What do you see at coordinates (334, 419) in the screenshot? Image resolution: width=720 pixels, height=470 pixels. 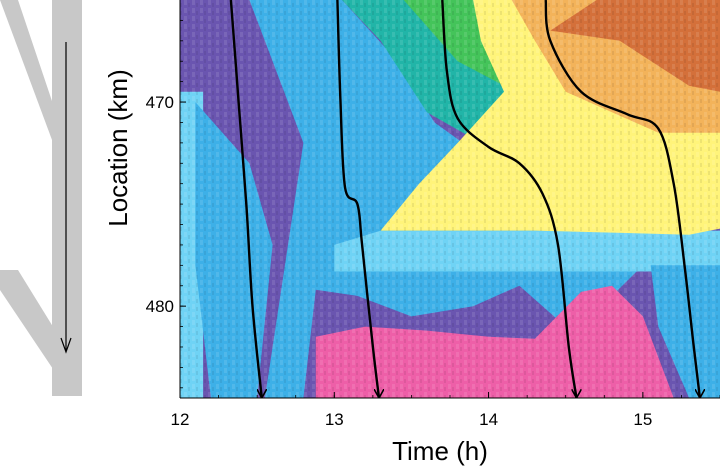 I see `x-tick-label-1: 13` at bounding box center [334, 419].